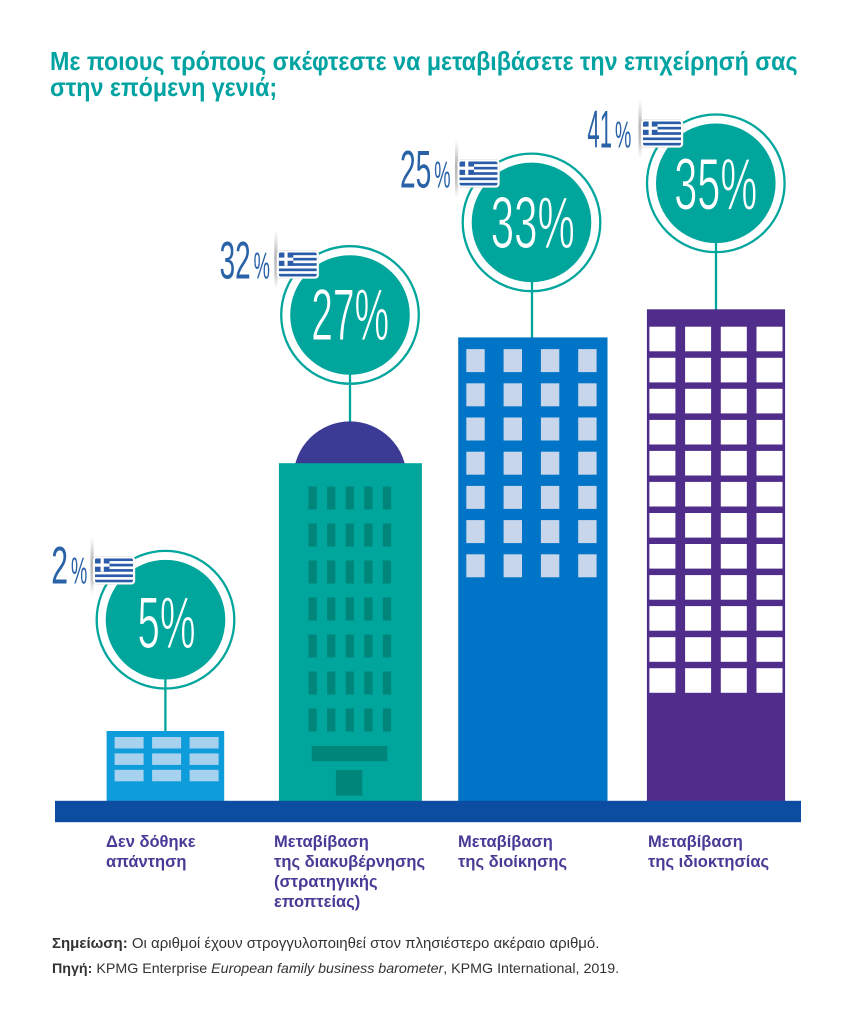 The height and width of the screenshot is (1024, 853). Describe the element at coordinates (415, 170) in the screenshot. I see `svg-text: 25` at that location.